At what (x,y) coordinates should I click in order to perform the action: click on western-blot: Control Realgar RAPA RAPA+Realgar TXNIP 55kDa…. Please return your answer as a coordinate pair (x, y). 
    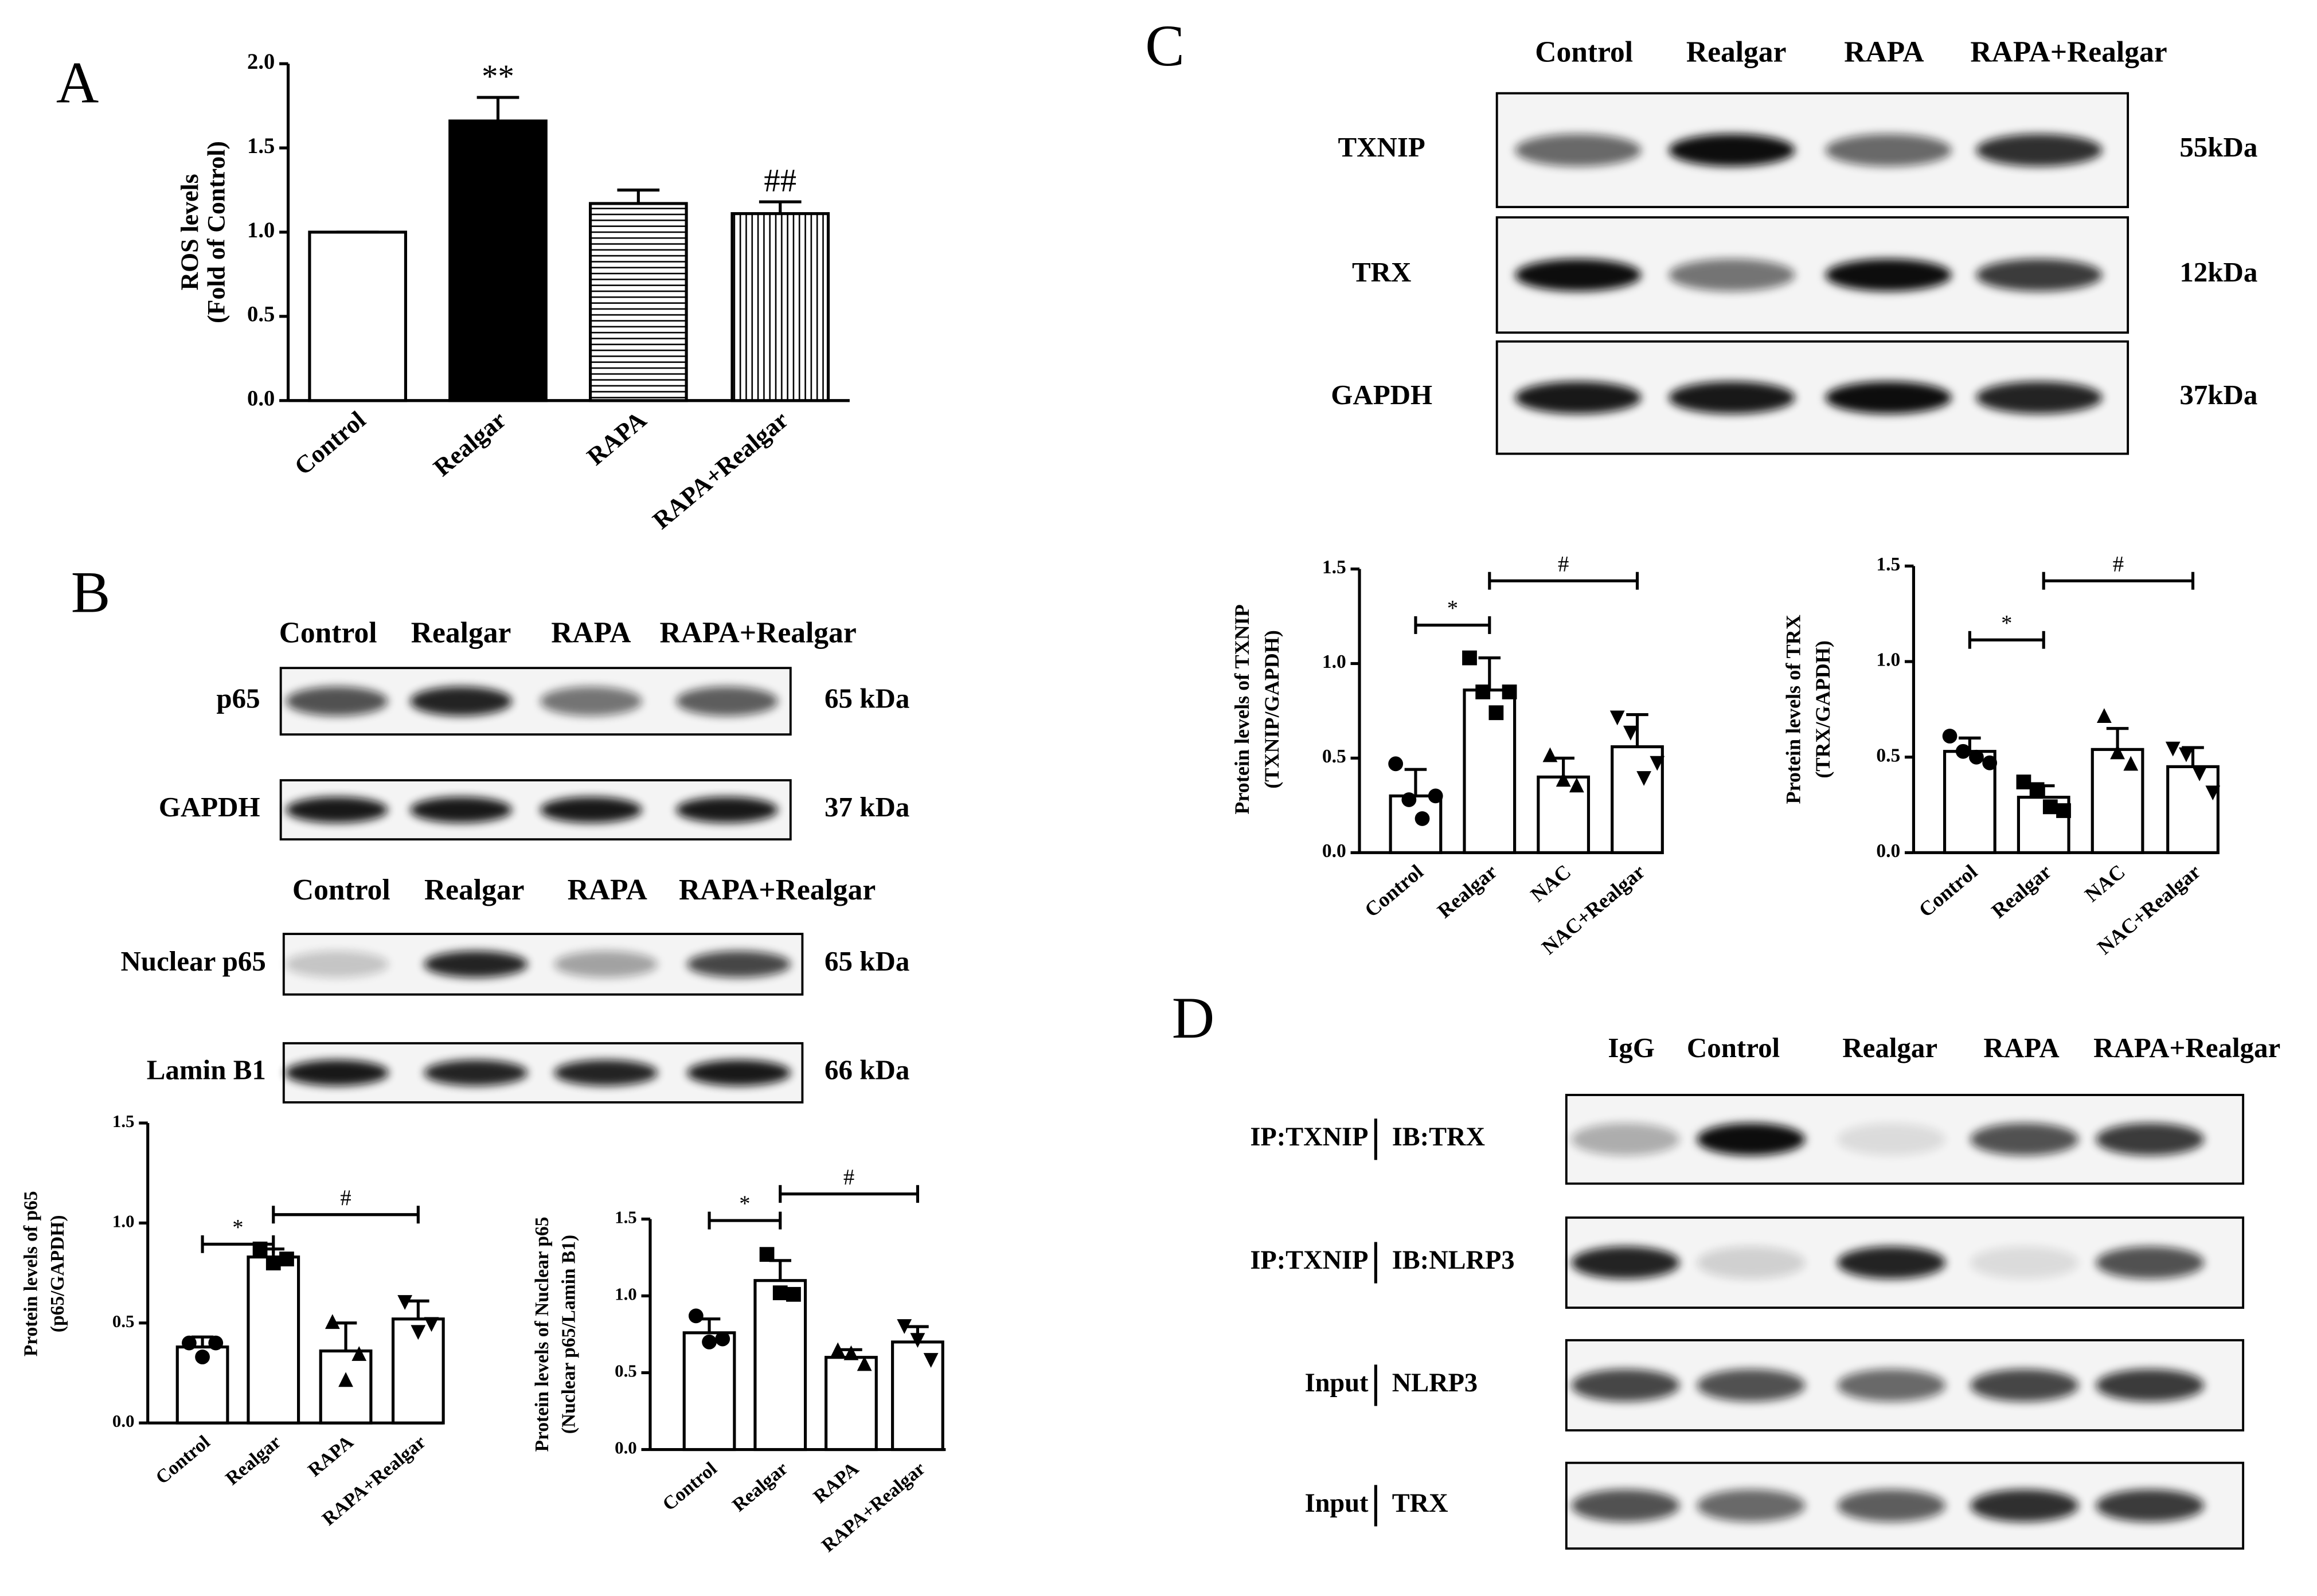
    Looking at the image, I should click on (1794, 245).